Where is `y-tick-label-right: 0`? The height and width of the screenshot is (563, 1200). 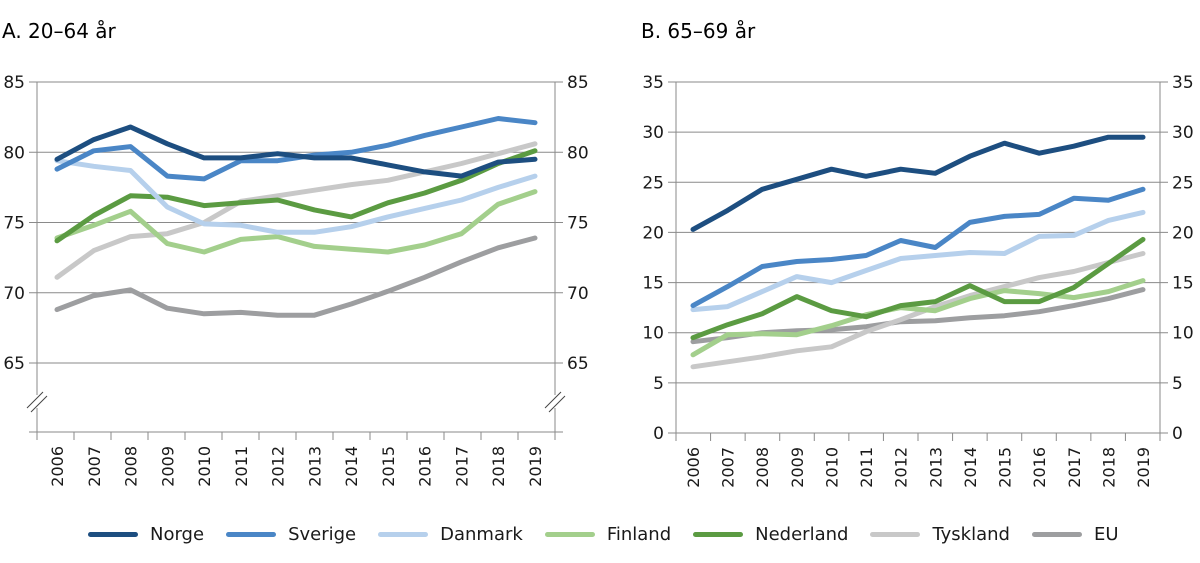
y-tick-label-right: 0 is located at coordinates (1177, 434).